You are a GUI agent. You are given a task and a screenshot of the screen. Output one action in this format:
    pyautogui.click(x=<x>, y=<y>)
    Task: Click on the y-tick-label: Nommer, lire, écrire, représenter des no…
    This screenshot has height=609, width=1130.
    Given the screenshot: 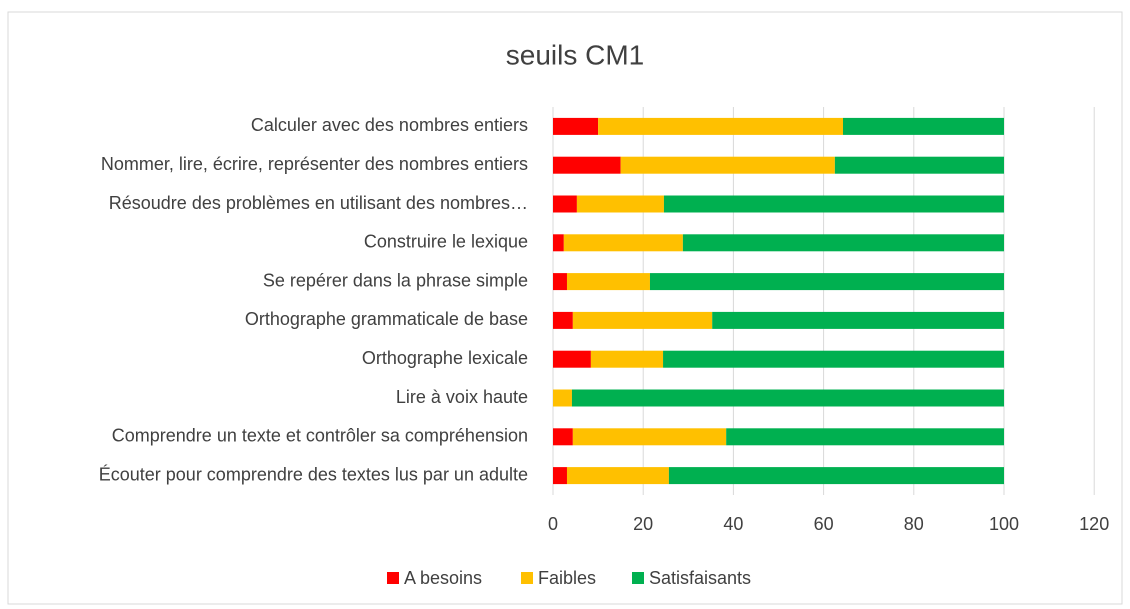 What is the action you would take?
    pyautogui.click(x=314, y=164)
    